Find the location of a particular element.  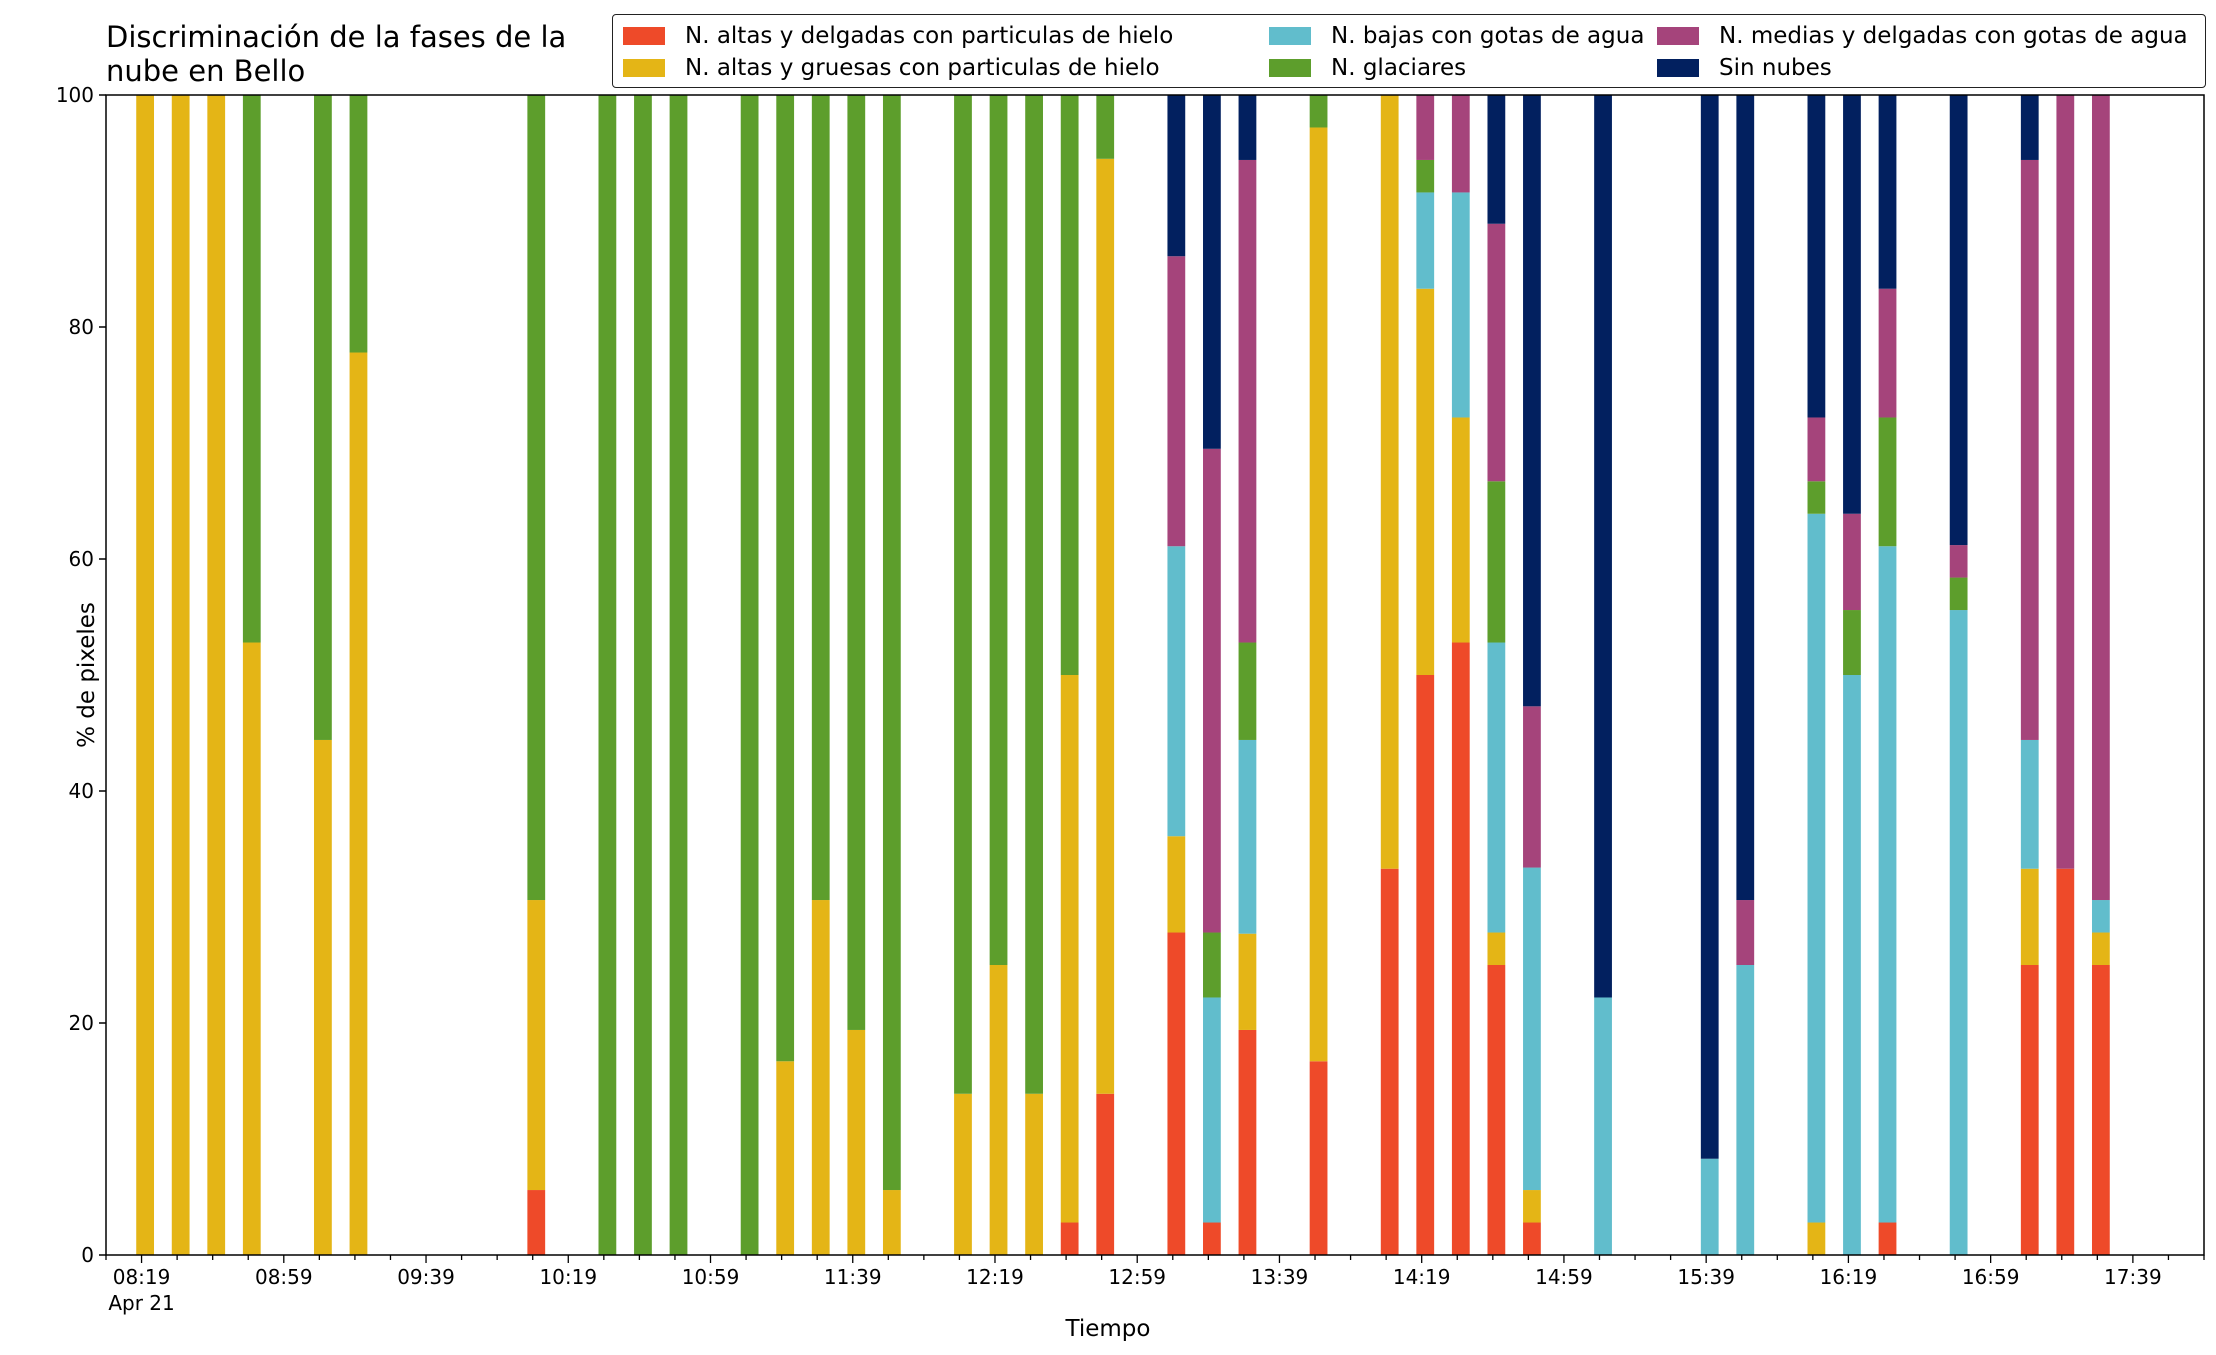

x-tick-label: 08:59 is located at coordinates (284, 1277).